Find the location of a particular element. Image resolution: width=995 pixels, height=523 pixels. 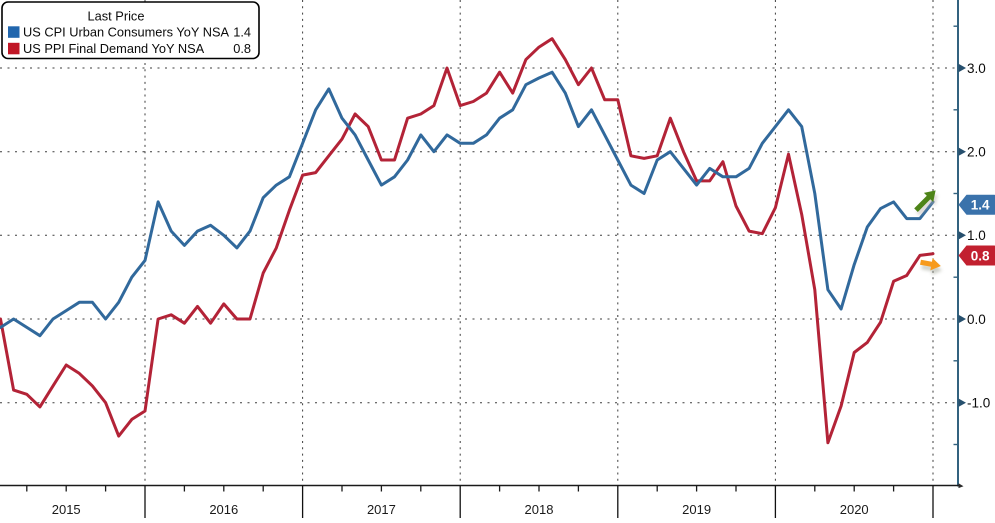

svg-text: 2017 is located at coordinates (381, 509).